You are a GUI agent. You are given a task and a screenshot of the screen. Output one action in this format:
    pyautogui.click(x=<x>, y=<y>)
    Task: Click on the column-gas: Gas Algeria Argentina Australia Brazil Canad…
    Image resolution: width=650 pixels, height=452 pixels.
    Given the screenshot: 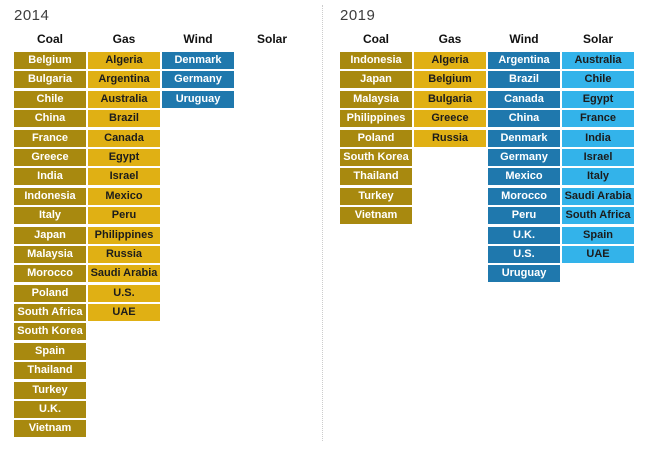 What is the action you would take?
    pyautogui.click(x=124, y=235)
    